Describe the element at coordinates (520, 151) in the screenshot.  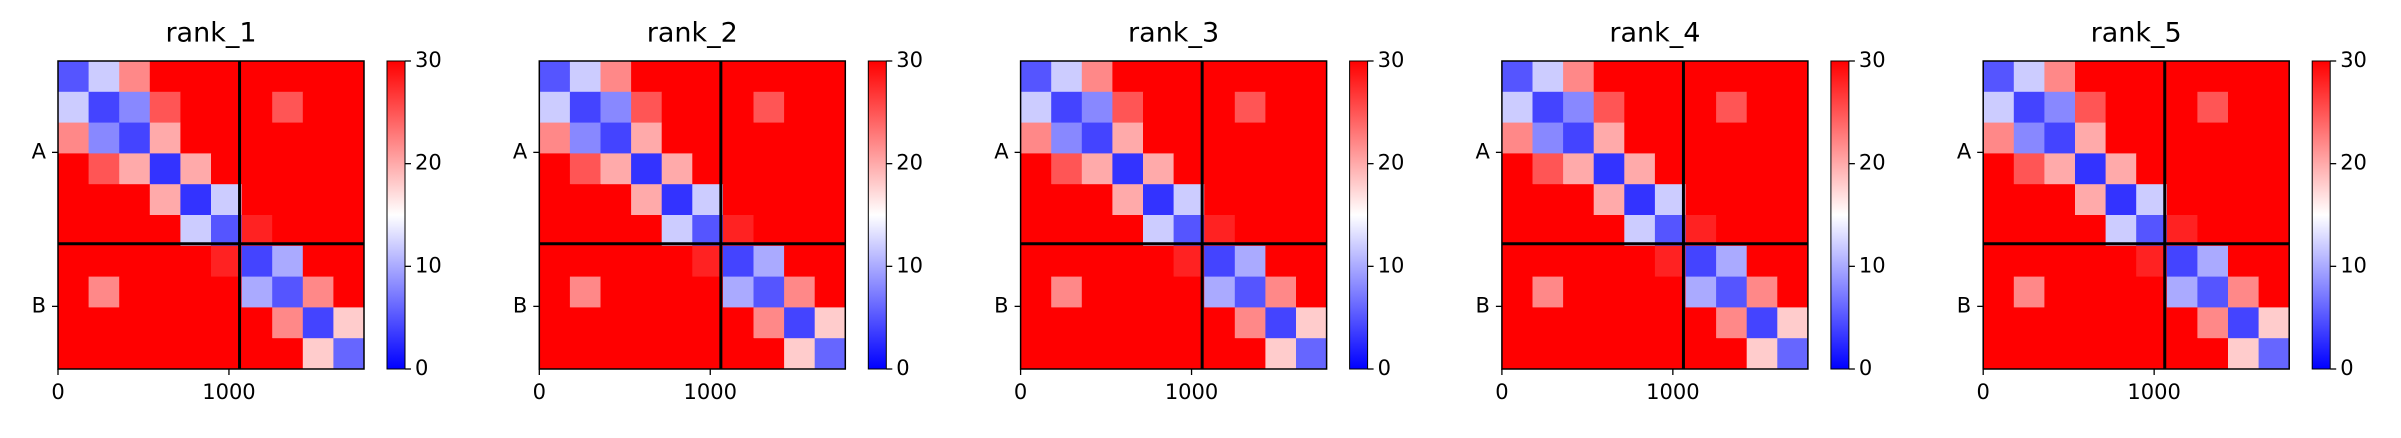
I see `y-tick-label: A` at that location.